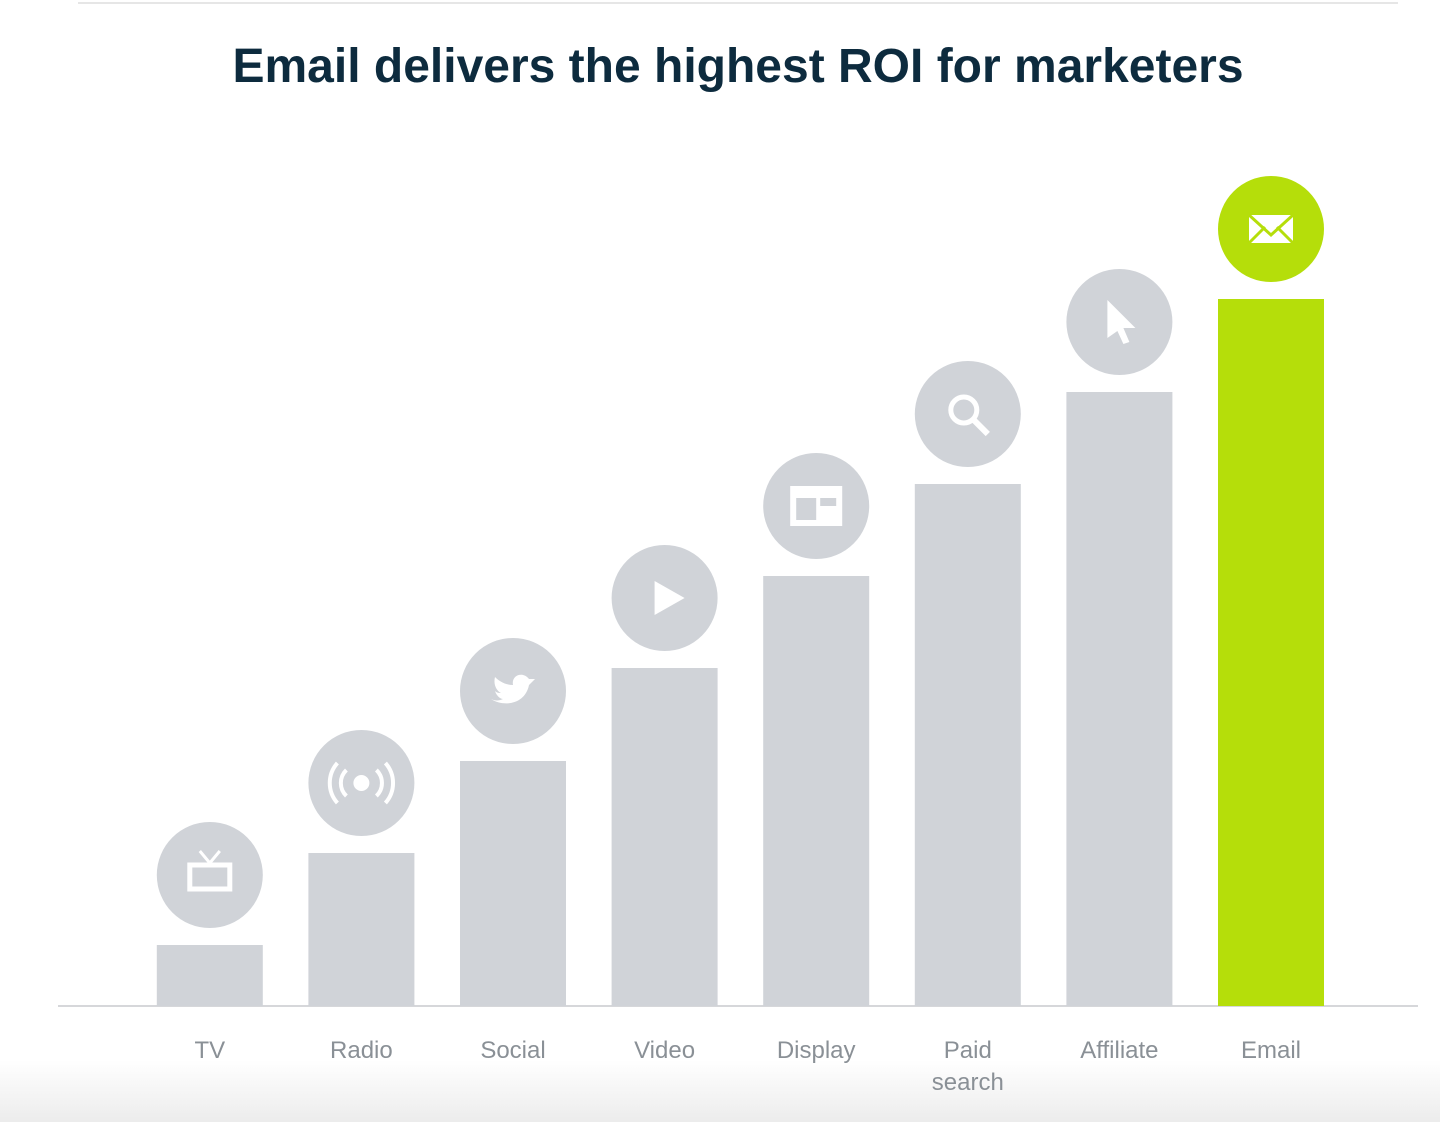 This screenshot has height=1122, width=1440. I want to click on x-tick-label: Affiliate, so click(1119, 1050).